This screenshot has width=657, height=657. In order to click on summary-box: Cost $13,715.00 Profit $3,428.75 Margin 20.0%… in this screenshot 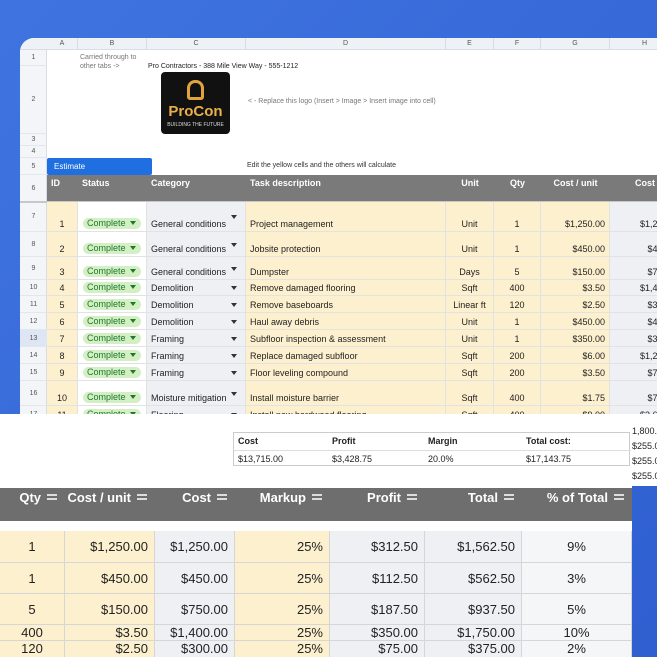, I will do `click(432, 449)`.